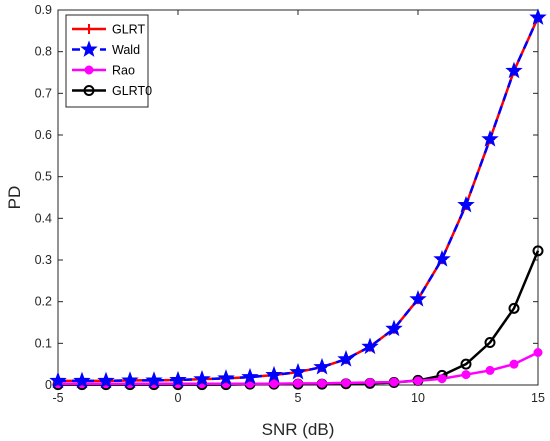 The height and width of the screenshot is (441, 550). Describe the element at coordinates (43, 218) in the screenshot. I see `y-tick-label: 0.4` at that location.